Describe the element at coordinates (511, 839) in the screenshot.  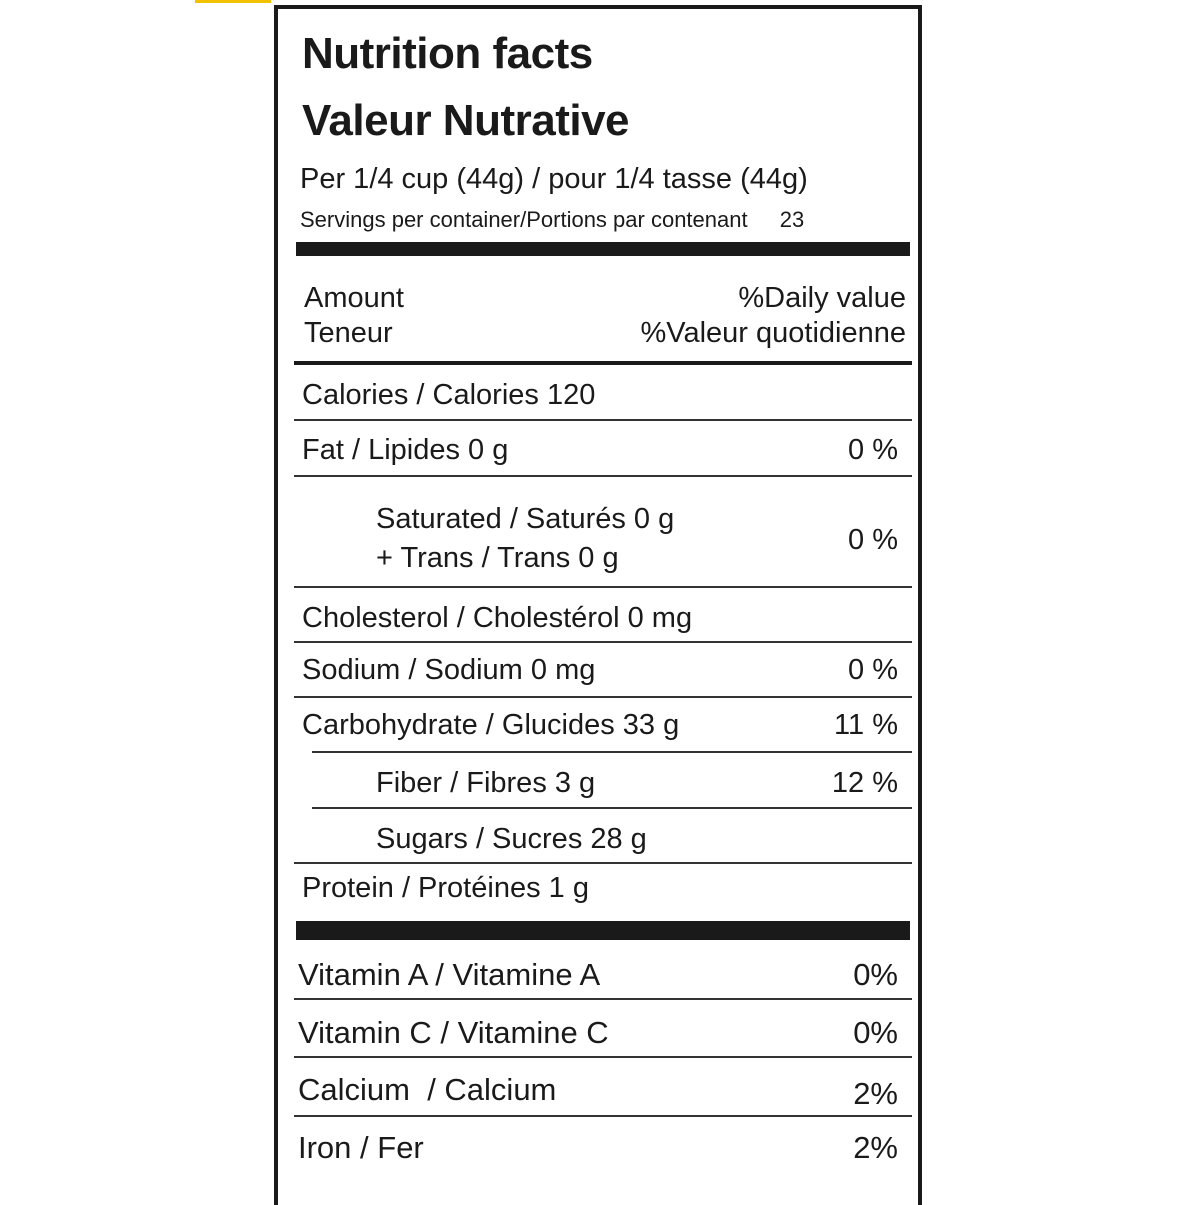
I see `sugars-row: Sugars / Sucres 28 g` at that location.